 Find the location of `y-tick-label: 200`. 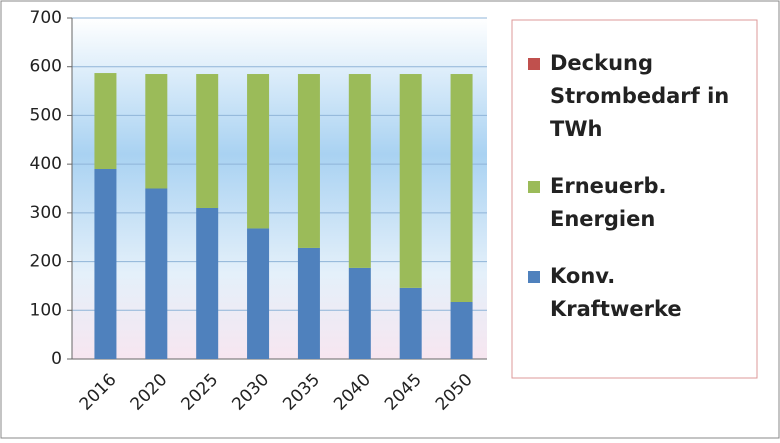

y-tick-label: 200 is located at coordinates (46, 262).